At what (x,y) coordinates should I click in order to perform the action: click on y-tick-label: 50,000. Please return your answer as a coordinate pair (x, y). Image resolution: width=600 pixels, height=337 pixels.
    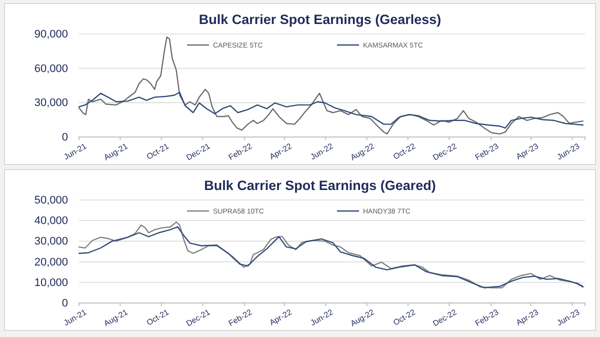
    Looking at the image, I should click on (51, 200).